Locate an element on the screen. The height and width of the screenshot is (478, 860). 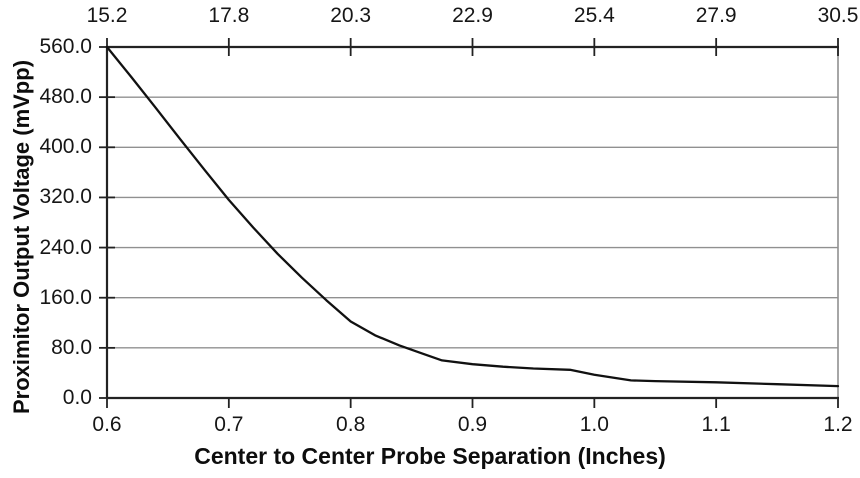
top-tick-label: 27.9 is located at coordinates (716, 15).